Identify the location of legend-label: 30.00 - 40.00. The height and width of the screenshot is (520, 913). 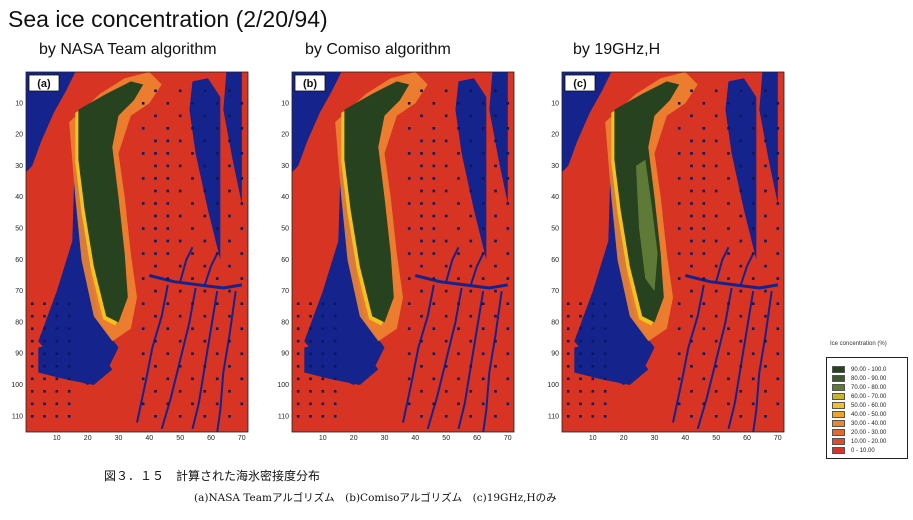
(869, 423).